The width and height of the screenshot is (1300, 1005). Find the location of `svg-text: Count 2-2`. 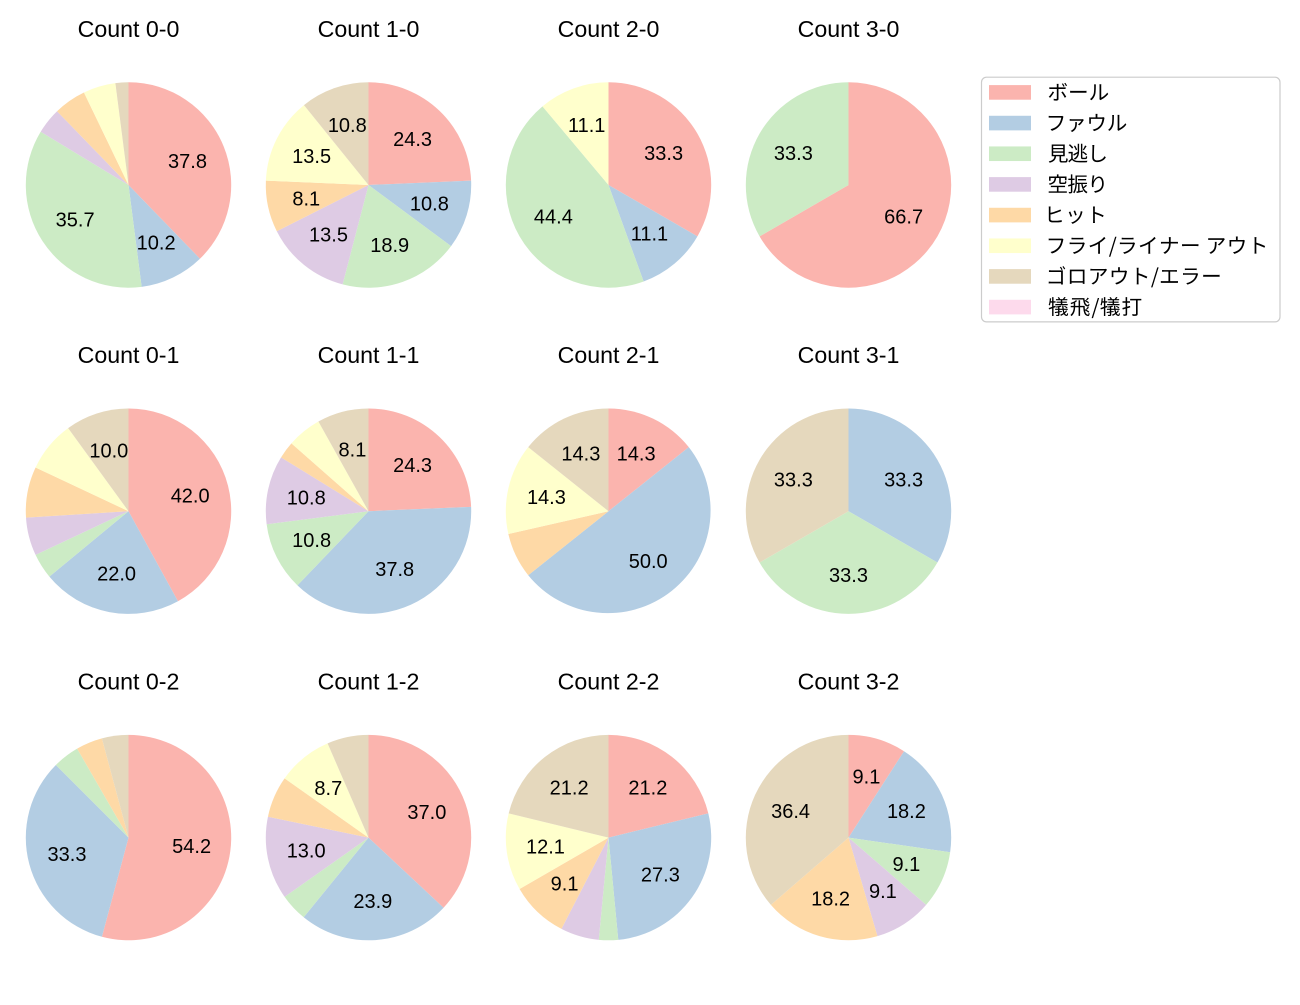

svg-text: Count 2-2 is located at coordinates (609, 682).